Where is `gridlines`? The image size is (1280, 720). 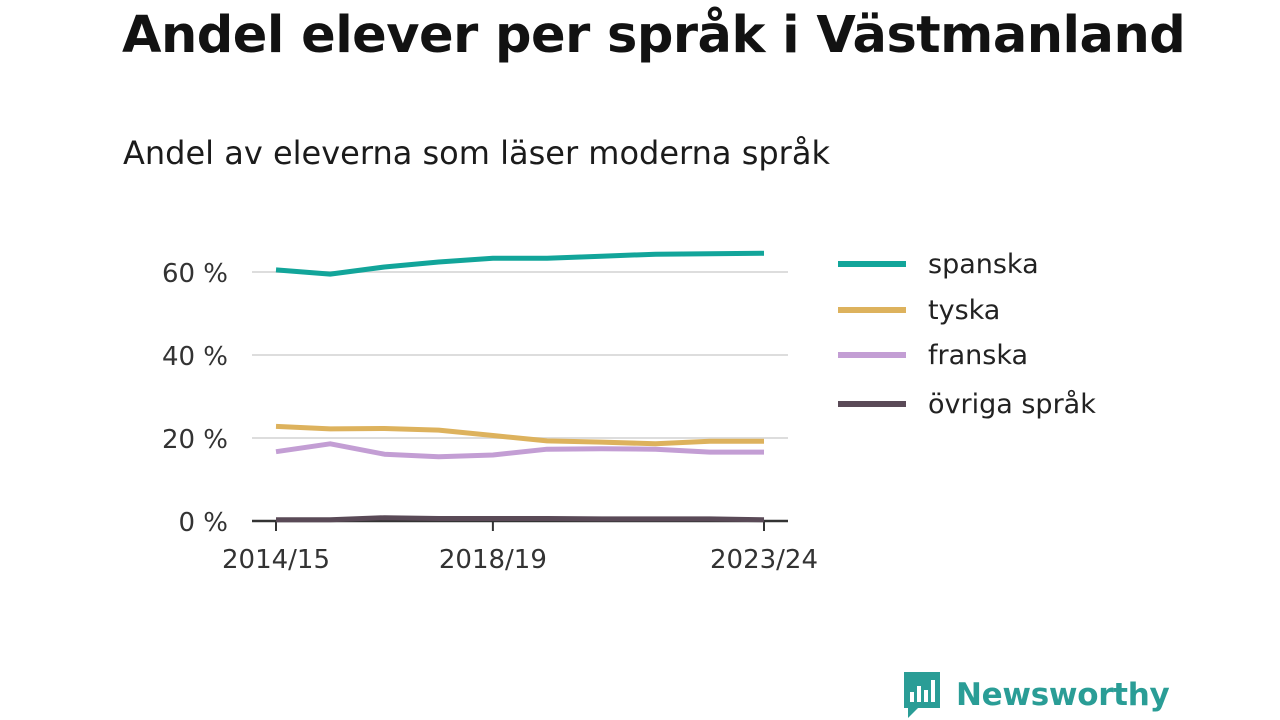 gridlines is located at coordinates (520, 355).